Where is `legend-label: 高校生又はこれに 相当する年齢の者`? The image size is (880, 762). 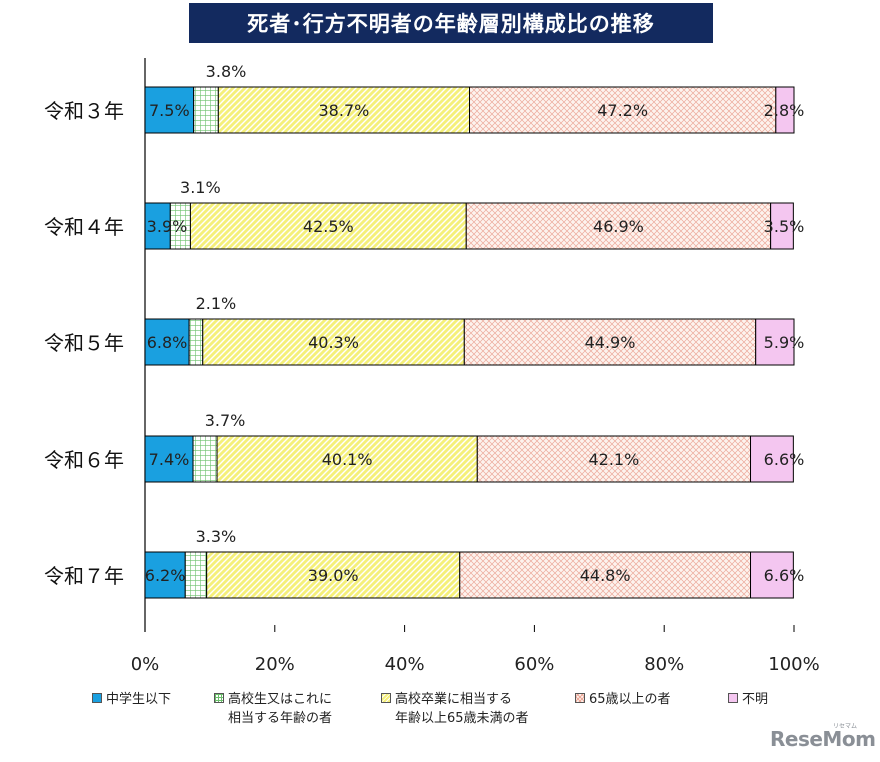 legend-label: 高校生又はこれに 相当する年齢の者 is located at coordinates (280, 709).